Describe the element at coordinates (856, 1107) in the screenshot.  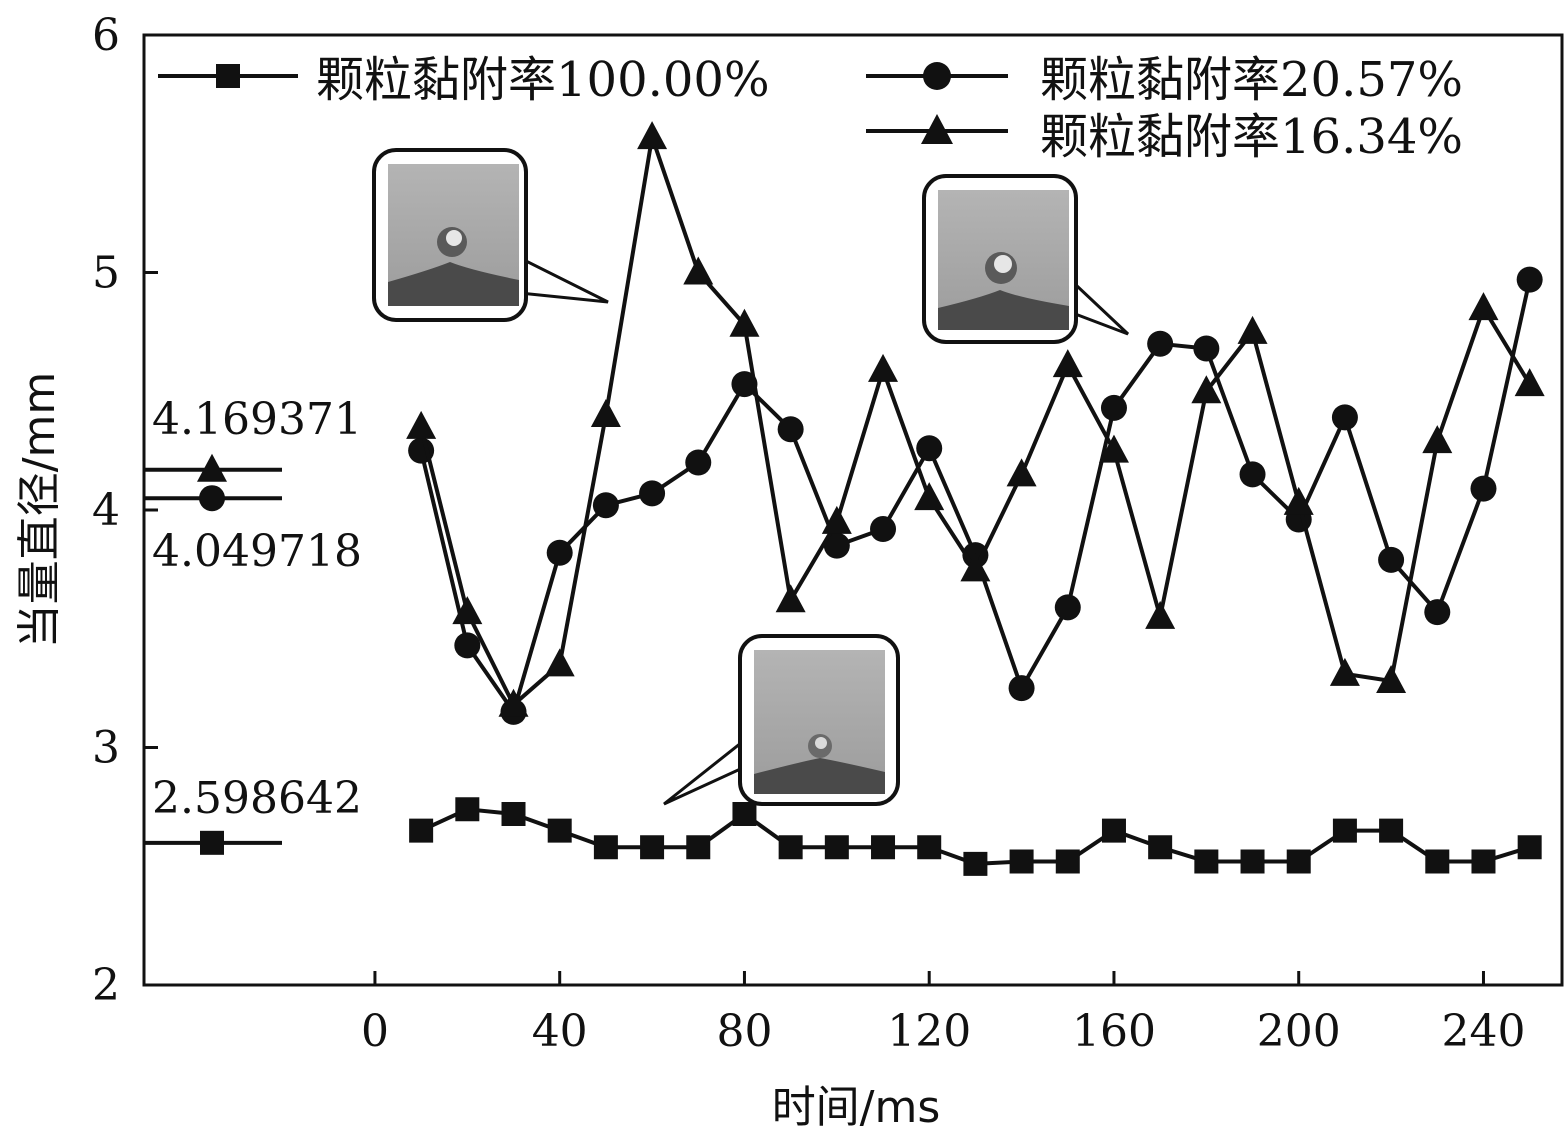
I see `x-axis-title: 时间/ms` at that location.